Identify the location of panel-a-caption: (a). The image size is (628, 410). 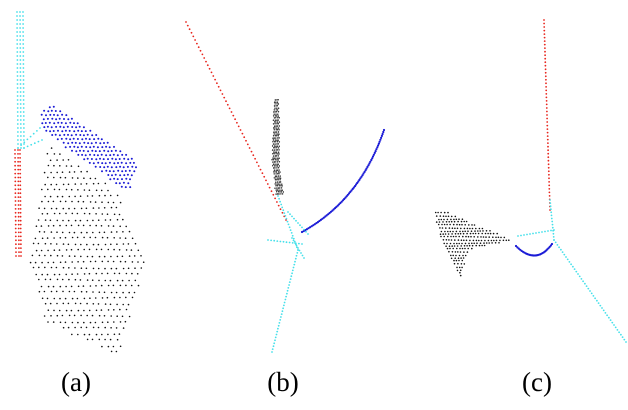
(76, 382).